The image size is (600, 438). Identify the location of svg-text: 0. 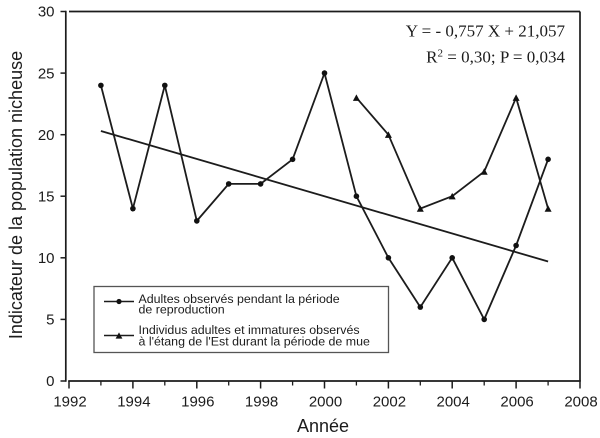
(50, 381).